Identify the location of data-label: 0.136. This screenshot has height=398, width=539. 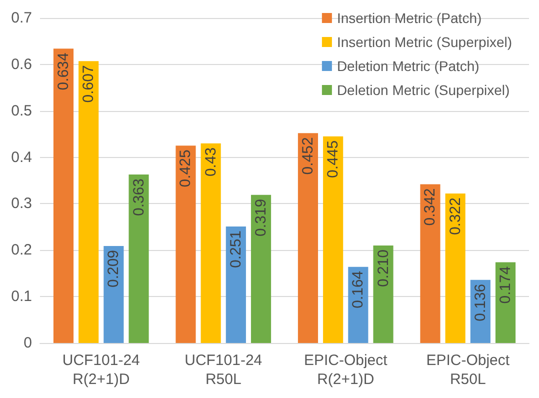
(480, 303).